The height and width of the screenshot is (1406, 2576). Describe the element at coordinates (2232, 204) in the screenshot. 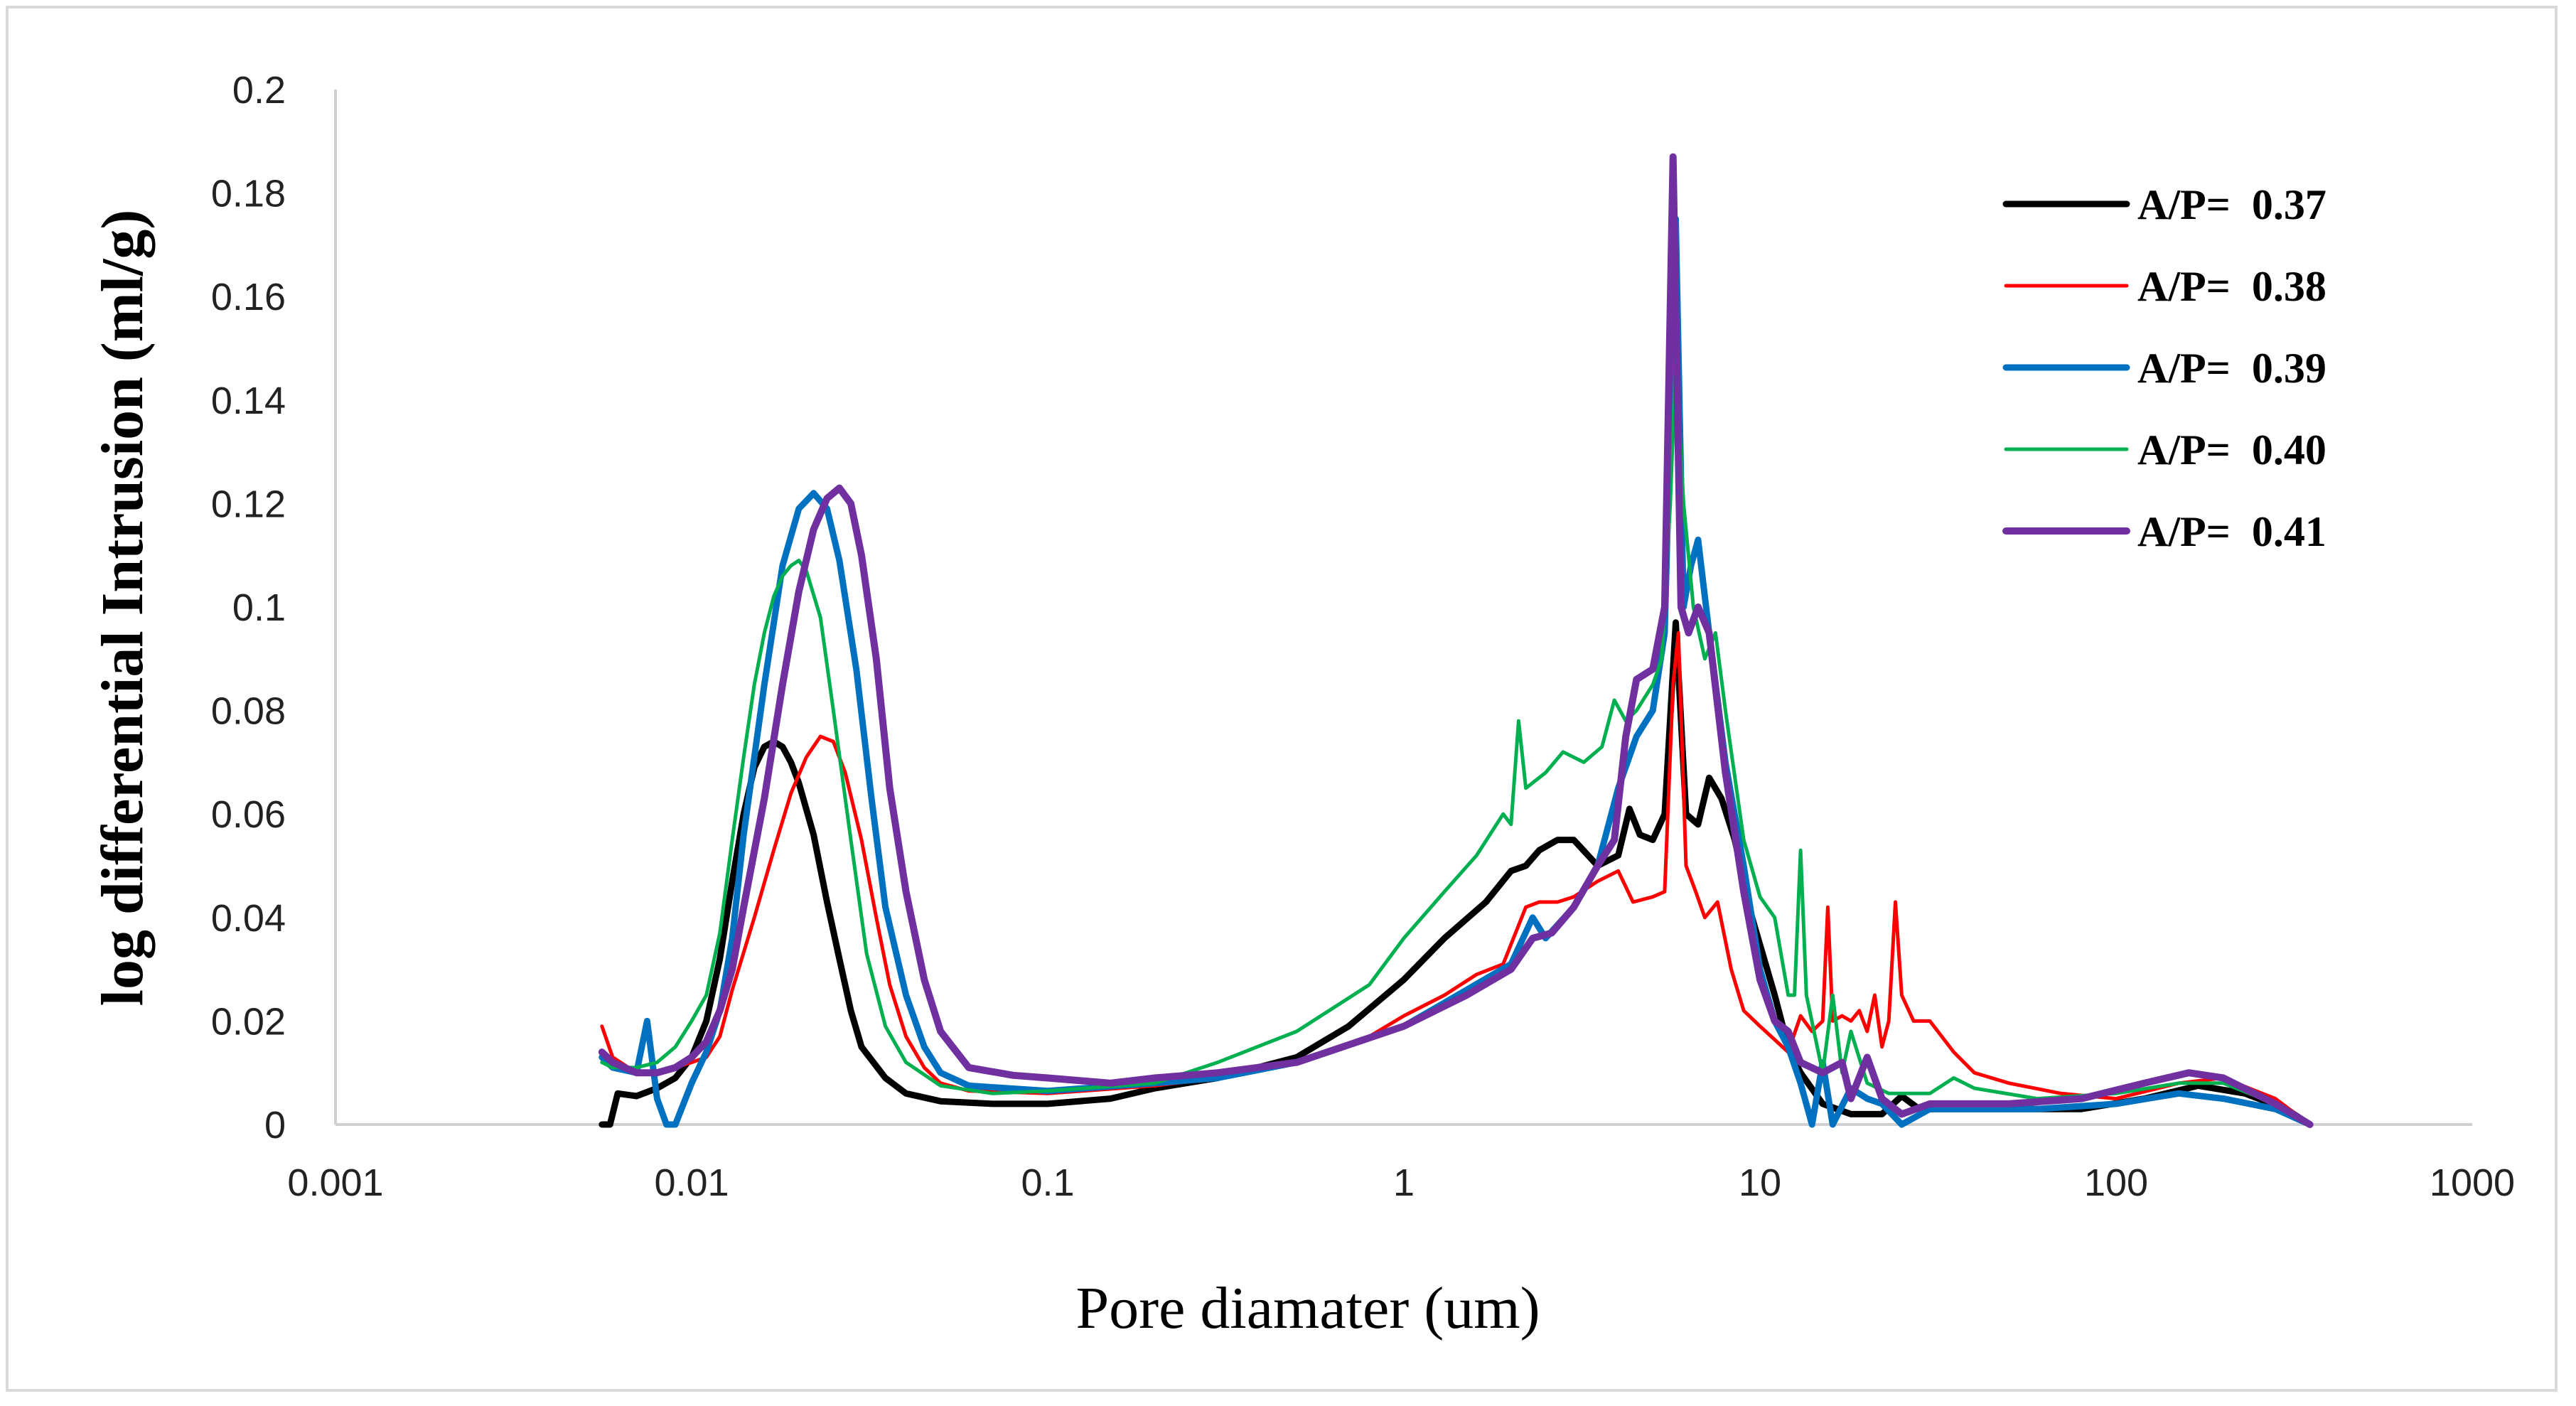

I see `legend-label-1: A/P= 0.37` at that location.